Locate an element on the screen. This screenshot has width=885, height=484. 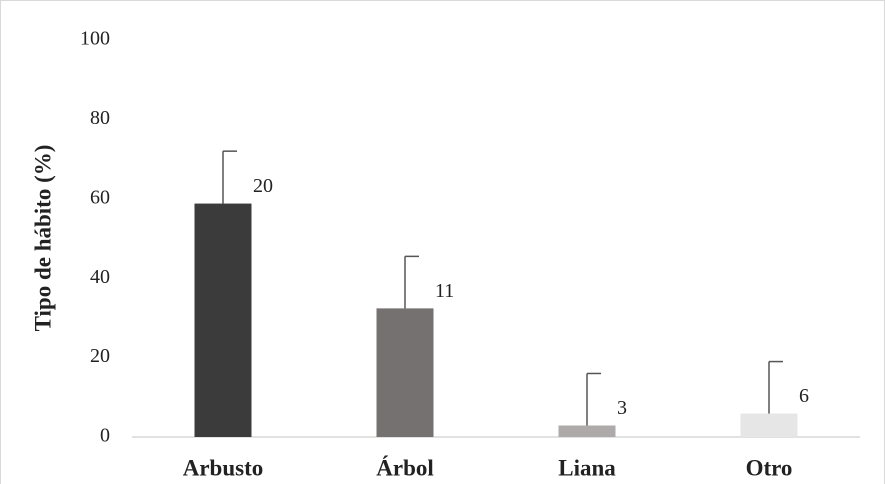
y-axis-label: Tipo de hábito (%) is located at coordinates (42, 238).